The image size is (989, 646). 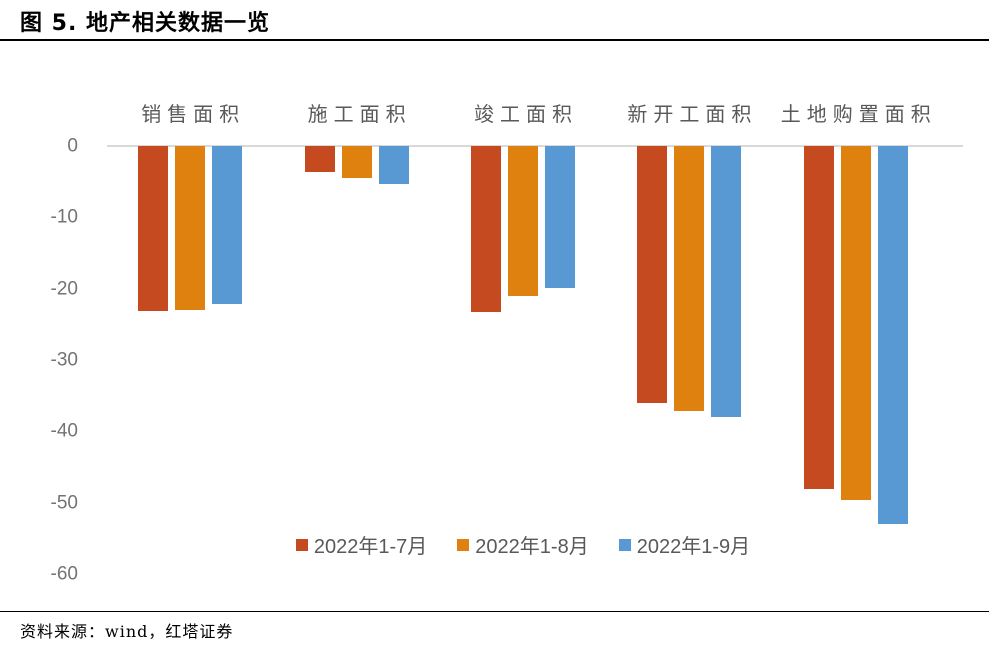 I want to click on category-label: 施工面积, so click(x=359, y=114).